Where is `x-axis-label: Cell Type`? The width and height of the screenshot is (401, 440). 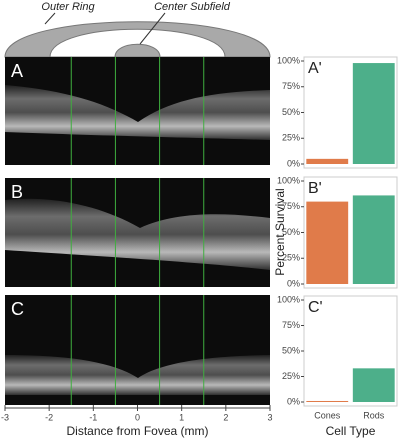 x-axis-label: Cell Type is located at coordinates (351, 431).